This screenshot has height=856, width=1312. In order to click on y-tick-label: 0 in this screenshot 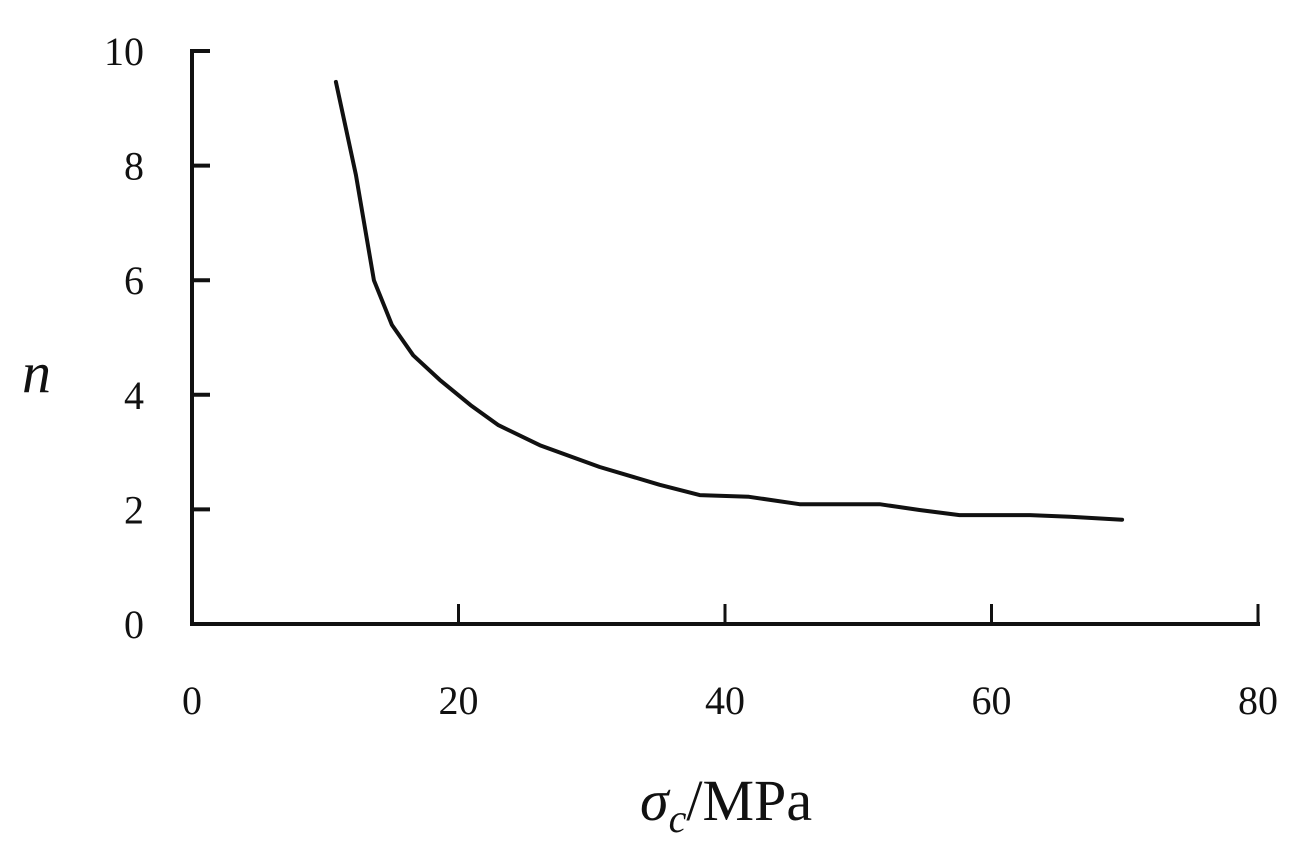, I will do `click(134, 624)`.